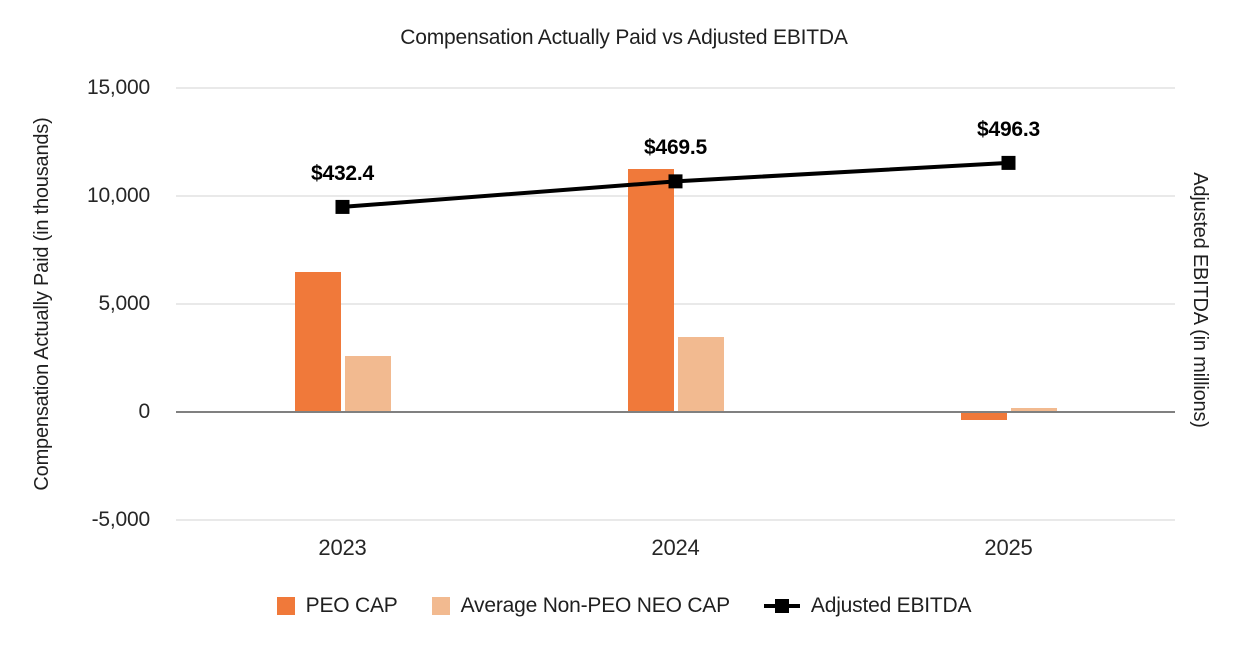 The width and height of the screenshot is (1248, 672). What do you see at coordinates (983, 416) in the screenshot?
I see `bar-peo-cap-2025` at bounding box center [983, 416].